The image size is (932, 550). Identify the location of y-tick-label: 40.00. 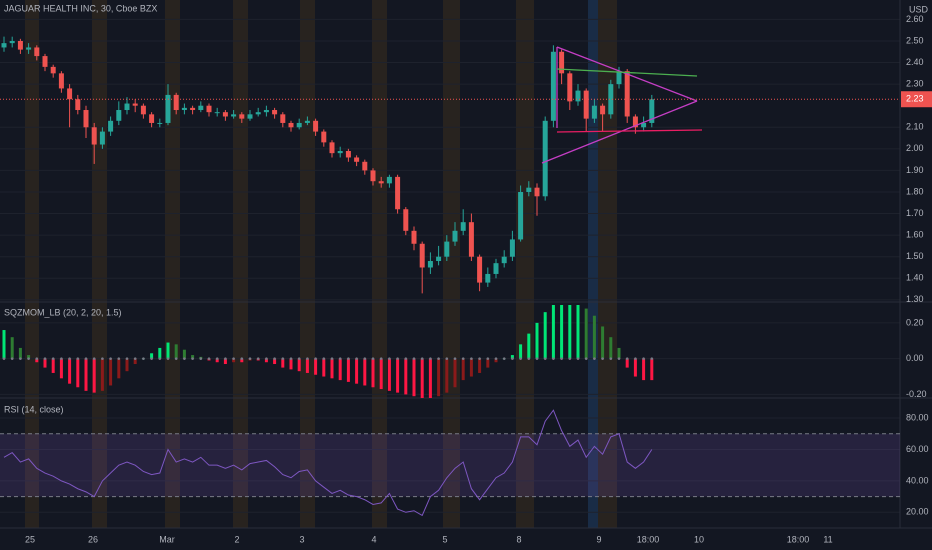
(917, 480).